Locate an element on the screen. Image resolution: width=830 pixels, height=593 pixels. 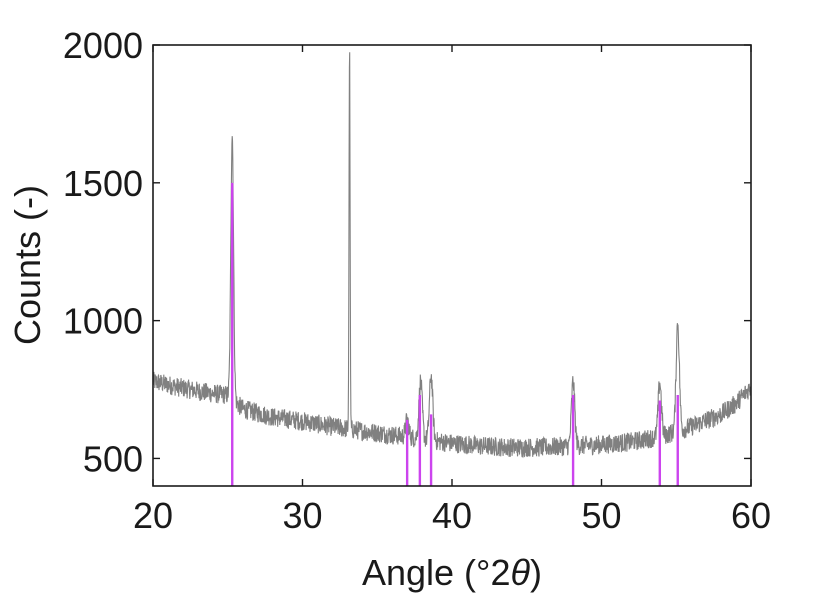
x-tick-label: 30 is located at coordinates (302, 515).